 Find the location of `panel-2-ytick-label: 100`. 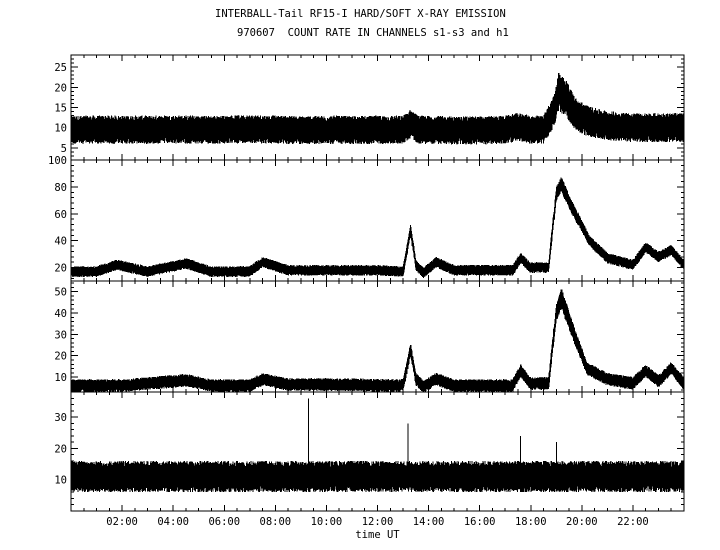

panel-2-ytick-label: 100 is located at coordinates (57, 161).